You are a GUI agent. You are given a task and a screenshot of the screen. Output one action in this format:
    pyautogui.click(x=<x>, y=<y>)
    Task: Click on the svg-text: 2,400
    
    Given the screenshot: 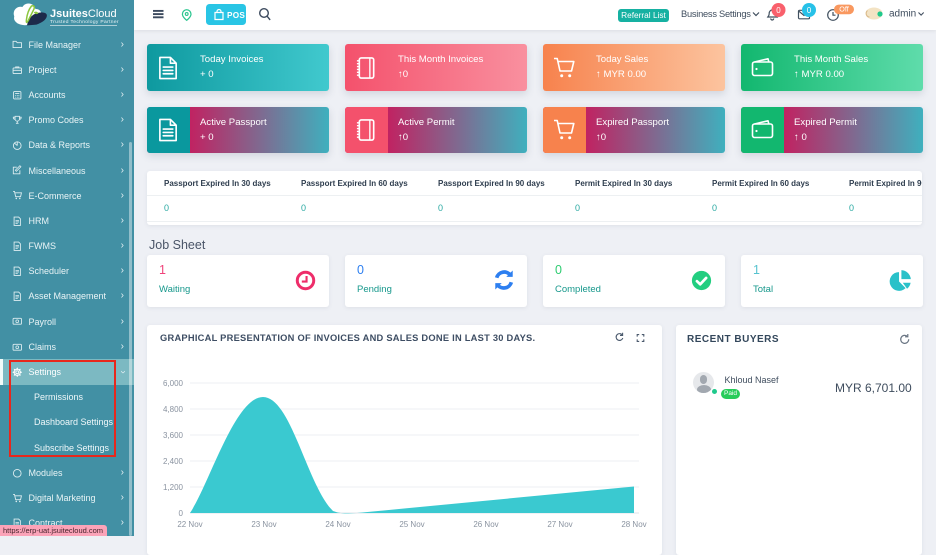 What is the action you would take?
    pyautogui.click(x=173, y=461)
    